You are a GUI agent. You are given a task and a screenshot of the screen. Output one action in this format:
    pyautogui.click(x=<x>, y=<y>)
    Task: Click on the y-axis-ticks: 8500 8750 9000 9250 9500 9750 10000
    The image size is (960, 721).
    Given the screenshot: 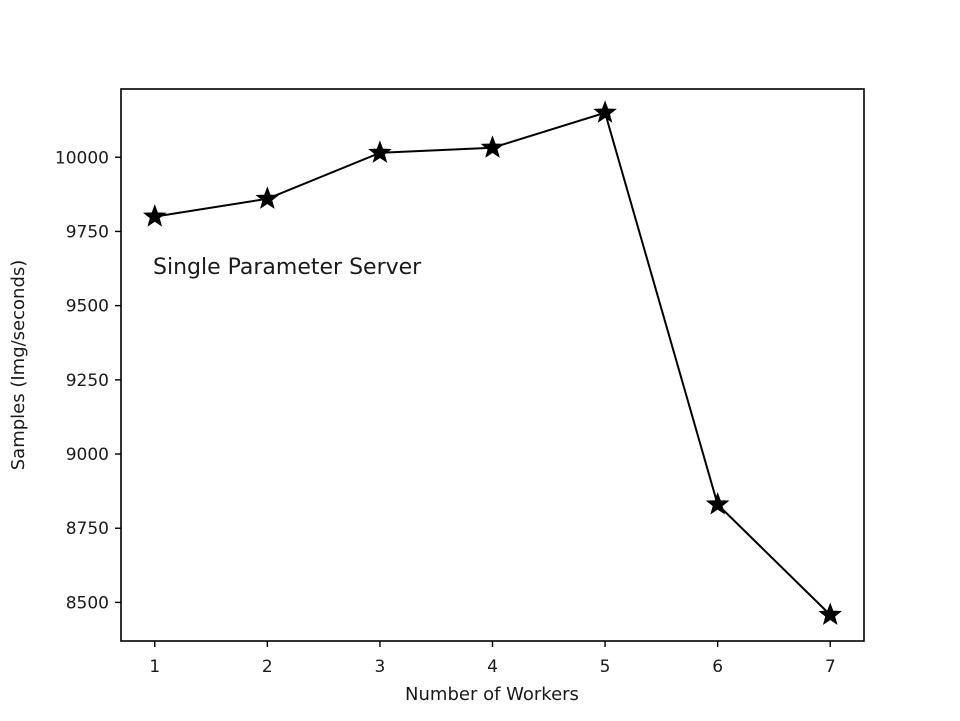 What is the action you would take?
    pyautogui.click(x=88, y=380)
    